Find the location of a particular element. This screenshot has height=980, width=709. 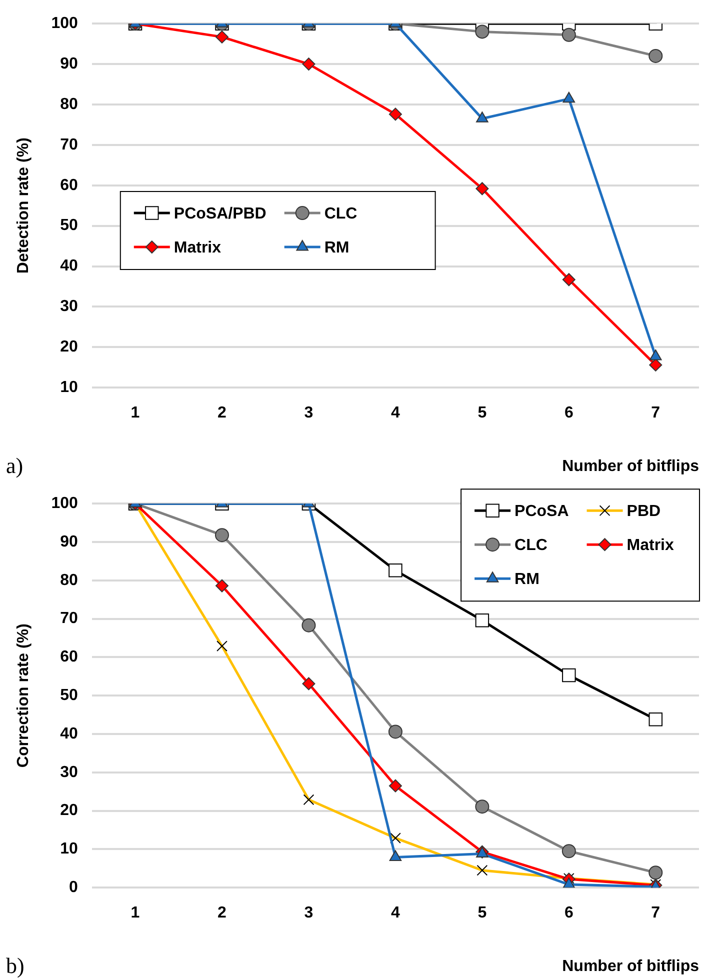

y-axis-title: Correction rate (%) is located at coordinates (23, 696).